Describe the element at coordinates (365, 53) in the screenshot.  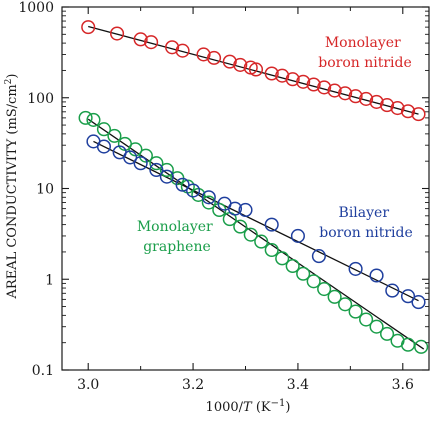
I see `series-label-monolayer-boron-nitride: Monolayer boron nitride` at that location.